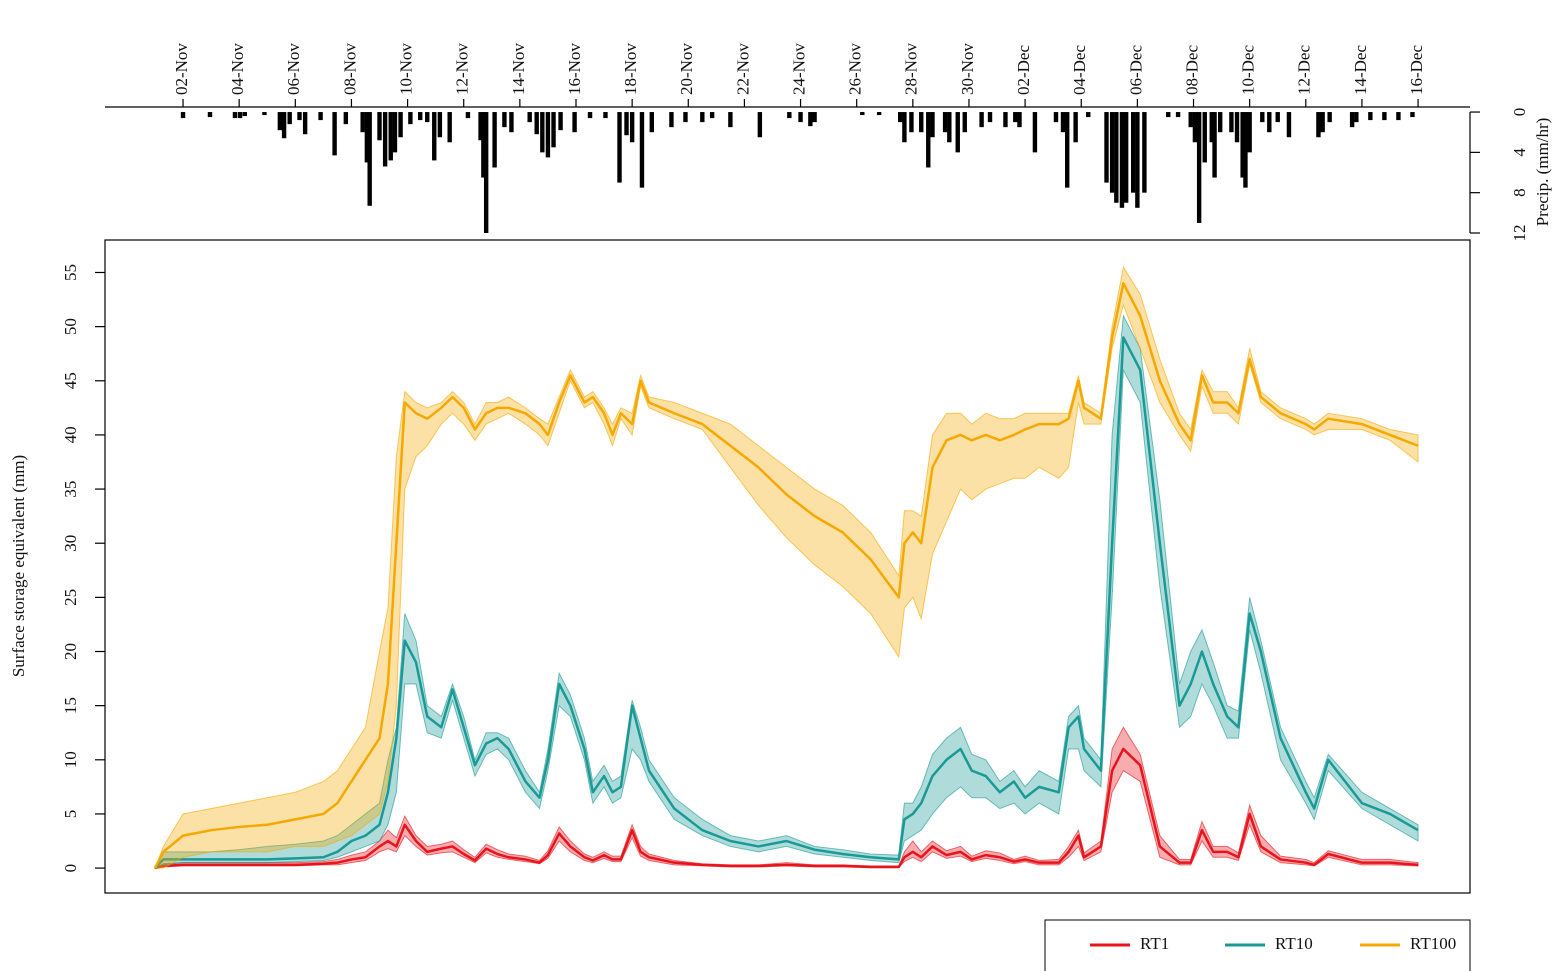 This screenshot has width=1557, height=971. Describe the element at coordinates (70, 597) in the screenshot. I see `y-tick-label: 25` at that location.